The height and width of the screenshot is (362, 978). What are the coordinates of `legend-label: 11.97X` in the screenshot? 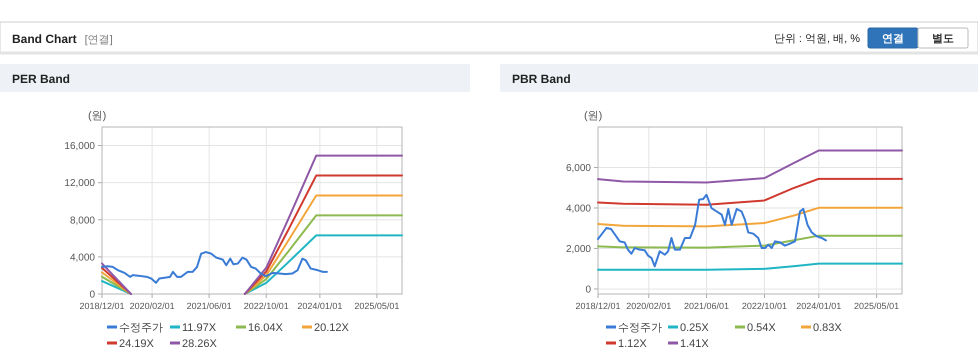 It's located at (199, 328).